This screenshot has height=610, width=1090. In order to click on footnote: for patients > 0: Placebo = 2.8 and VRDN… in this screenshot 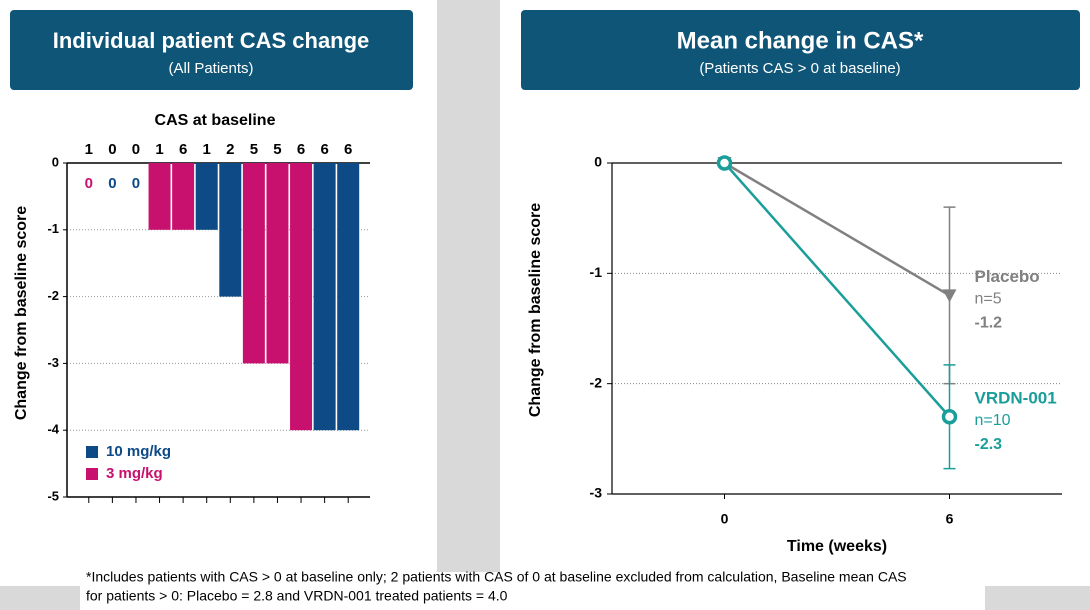, I will do `click(297, 596)`.